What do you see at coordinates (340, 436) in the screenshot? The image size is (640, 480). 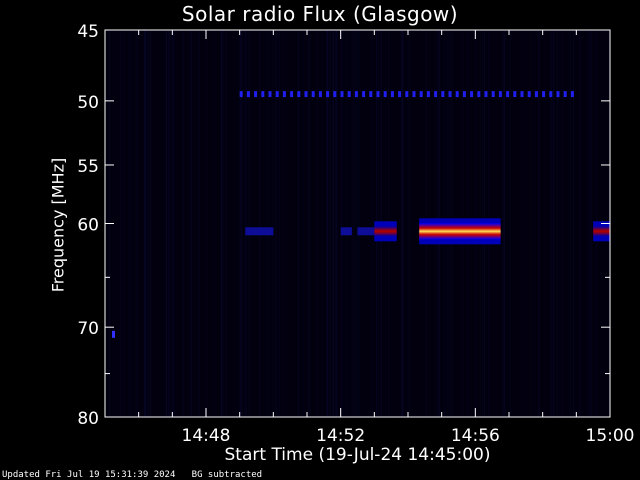 I see `x-tick-label: 14:52` at bounding box center [340, 436].